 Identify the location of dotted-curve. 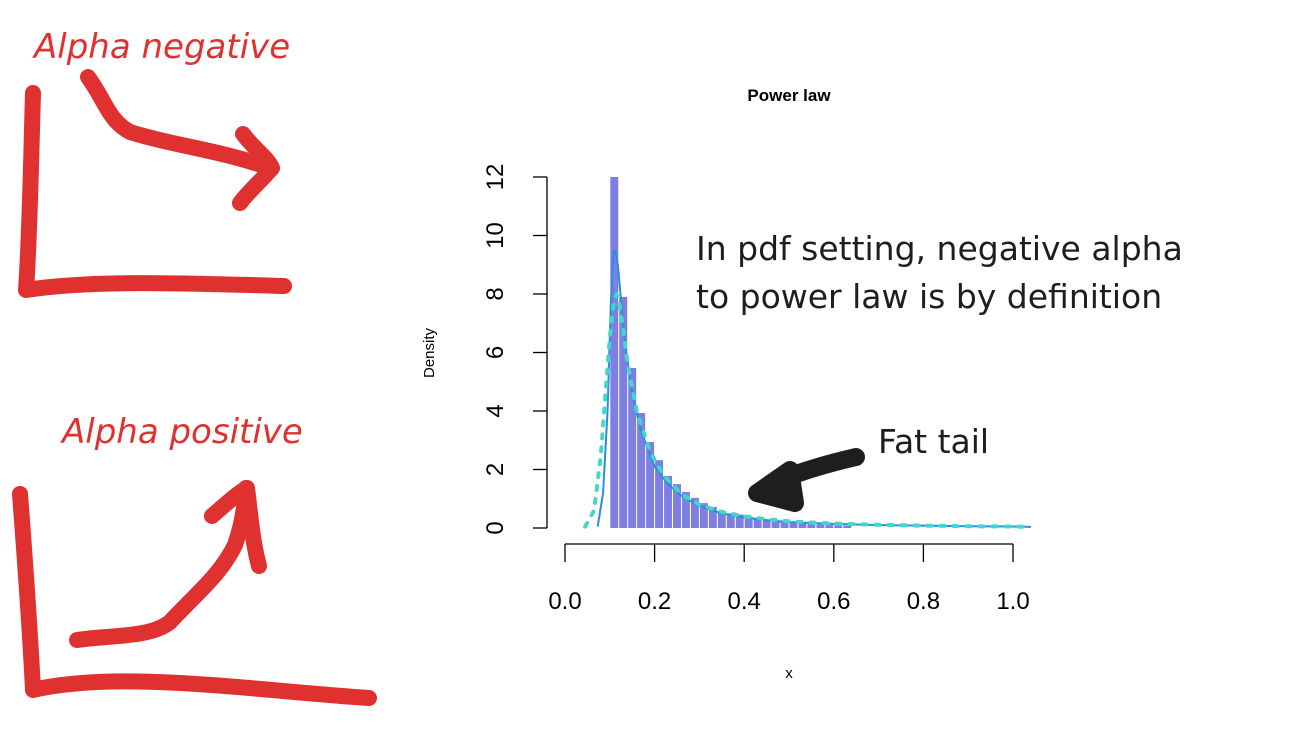
(808, 410).